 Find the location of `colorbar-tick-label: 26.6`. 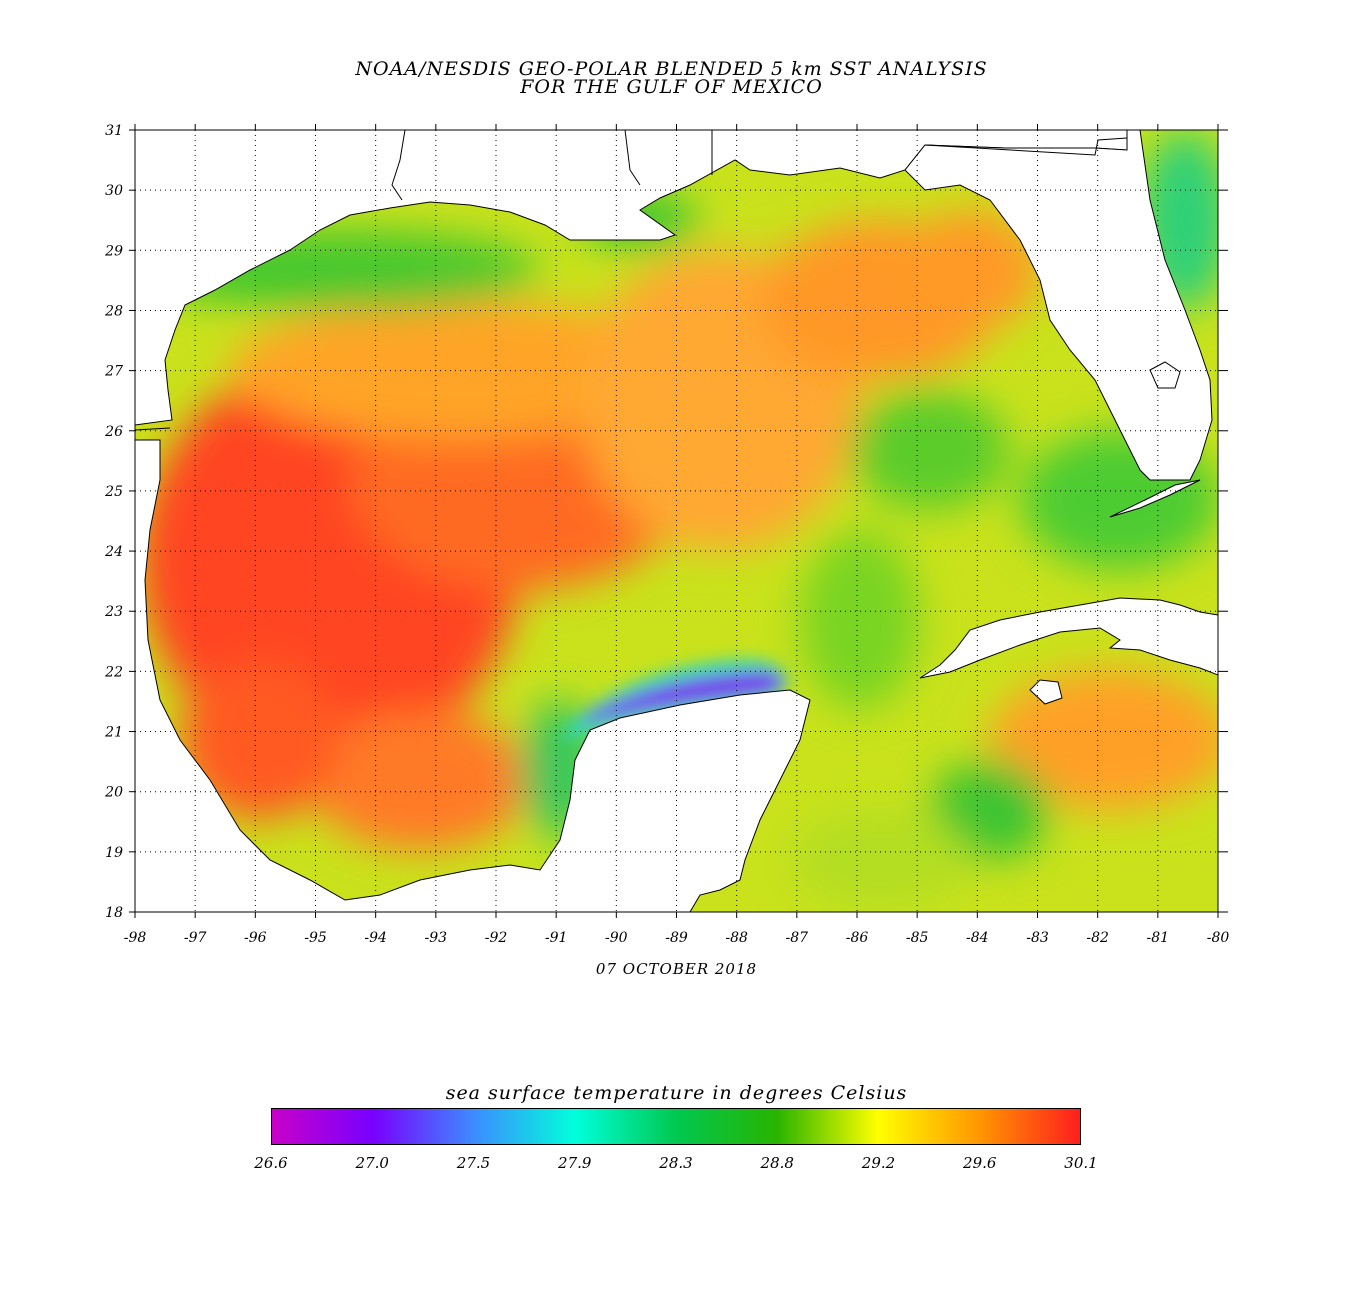

colorbar-tick-label: 26.6 is located at coordinates (271, 1163).